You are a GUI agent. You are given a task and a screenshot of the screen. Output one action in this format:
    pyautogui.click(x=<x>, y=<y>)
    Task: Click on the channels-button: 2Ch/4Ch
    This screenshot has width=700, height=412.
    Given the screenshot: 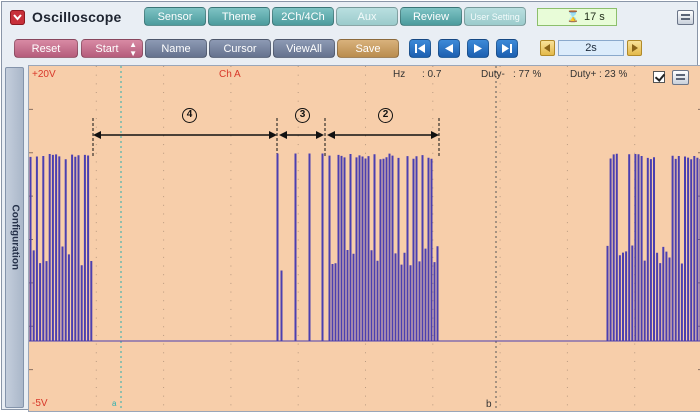 What is the action you would take?
    pyautogui.click(x=303, y=16)
    